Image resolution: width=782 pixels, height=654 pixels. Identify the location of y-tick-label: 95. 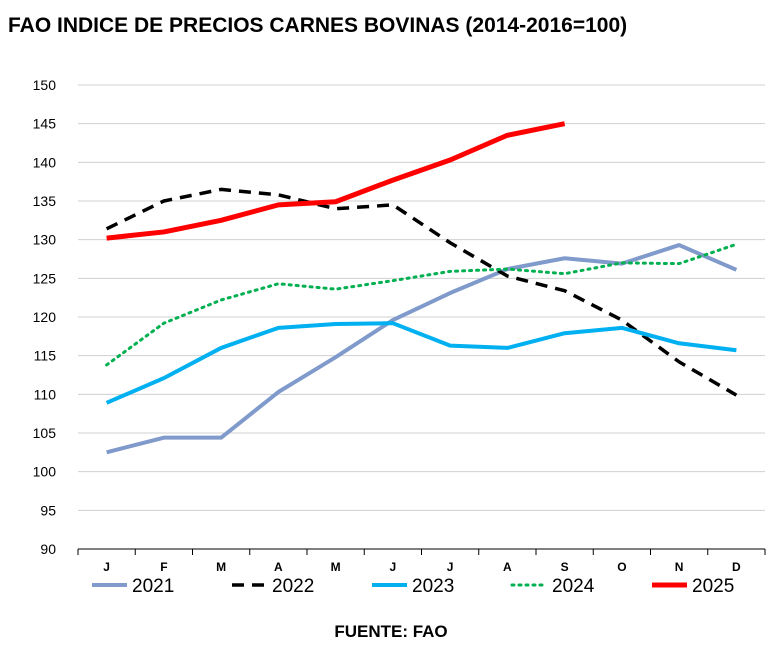
(48, 510).